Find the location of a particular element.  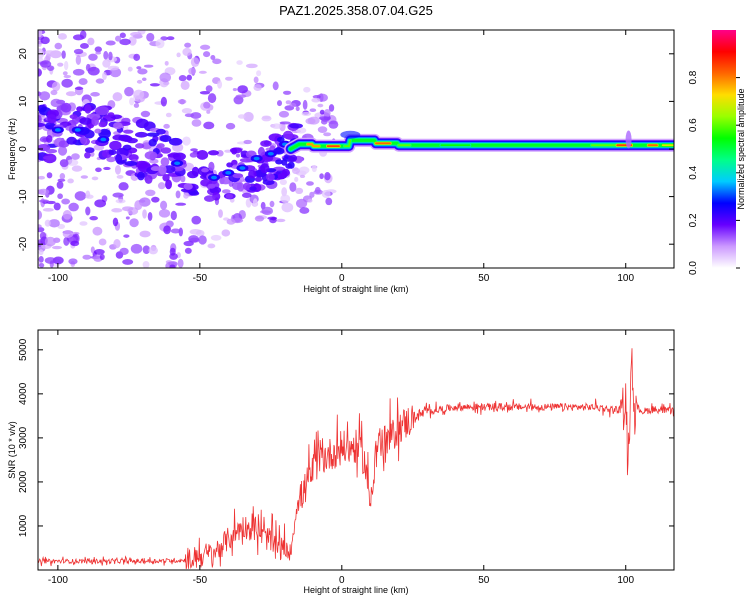

x-tick-label: -50 is located at coordinates (200, 278).